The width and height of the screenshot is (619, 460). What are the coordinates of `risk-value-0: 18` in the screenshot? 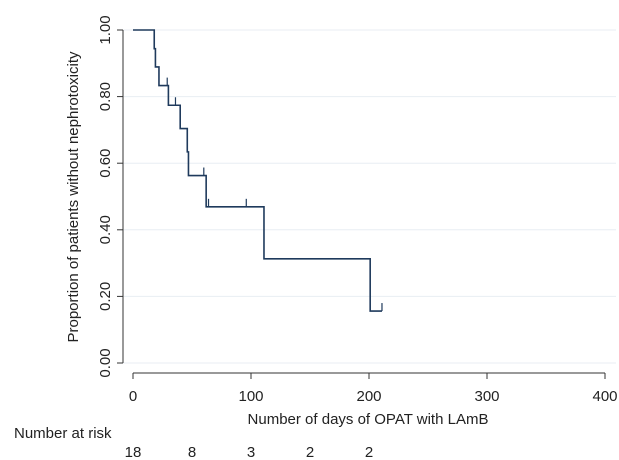 It's located at (133, 452).